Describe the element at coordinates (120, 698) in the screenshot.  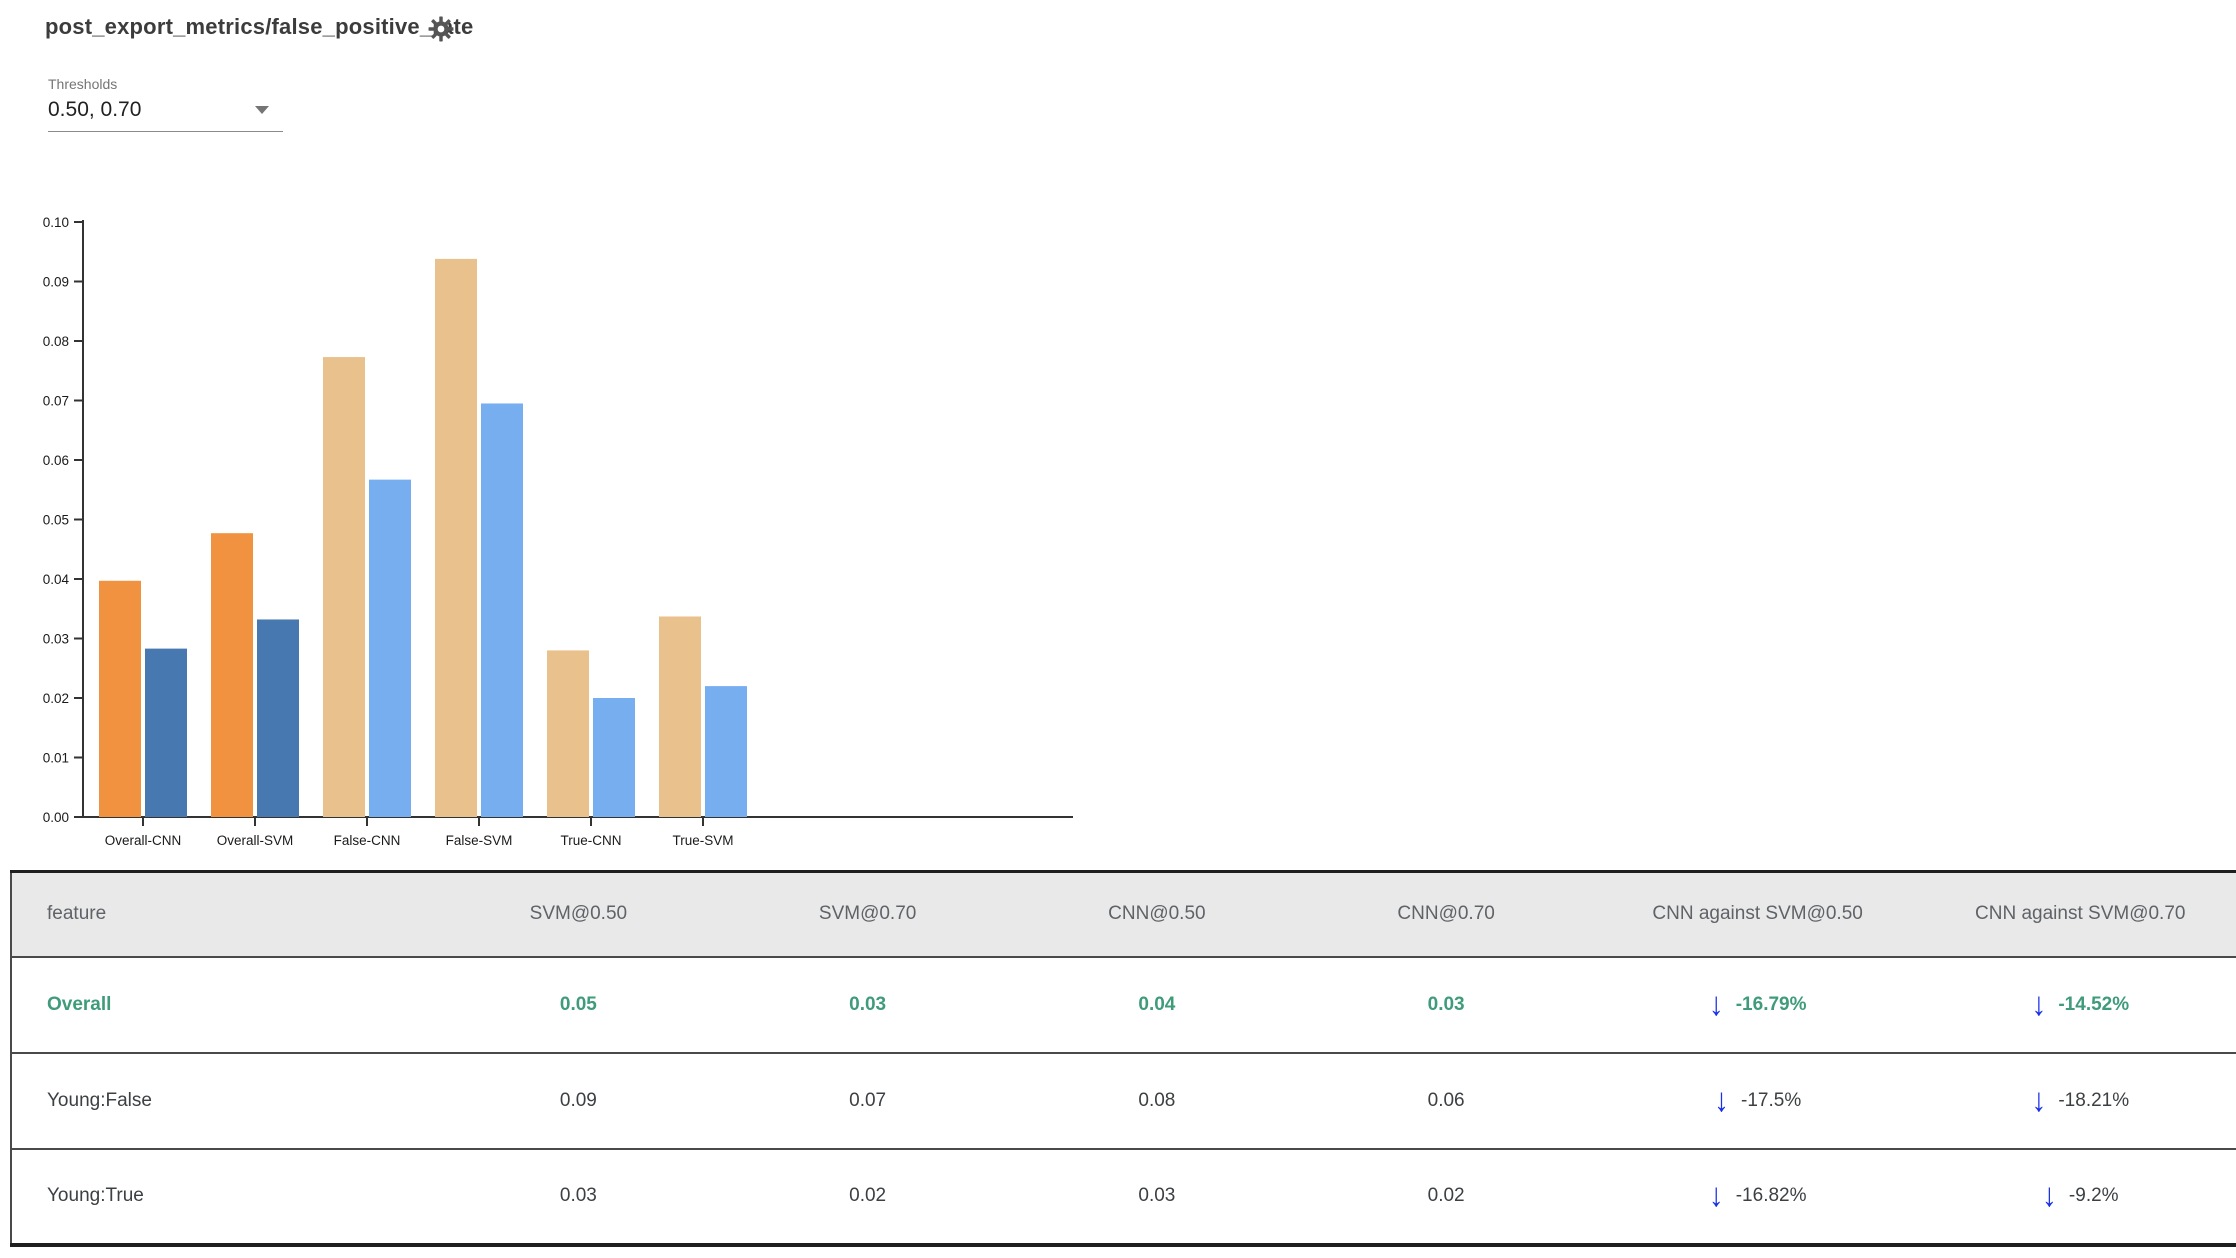
I see `bar-overall-cnn-threshold0.50` at that location.